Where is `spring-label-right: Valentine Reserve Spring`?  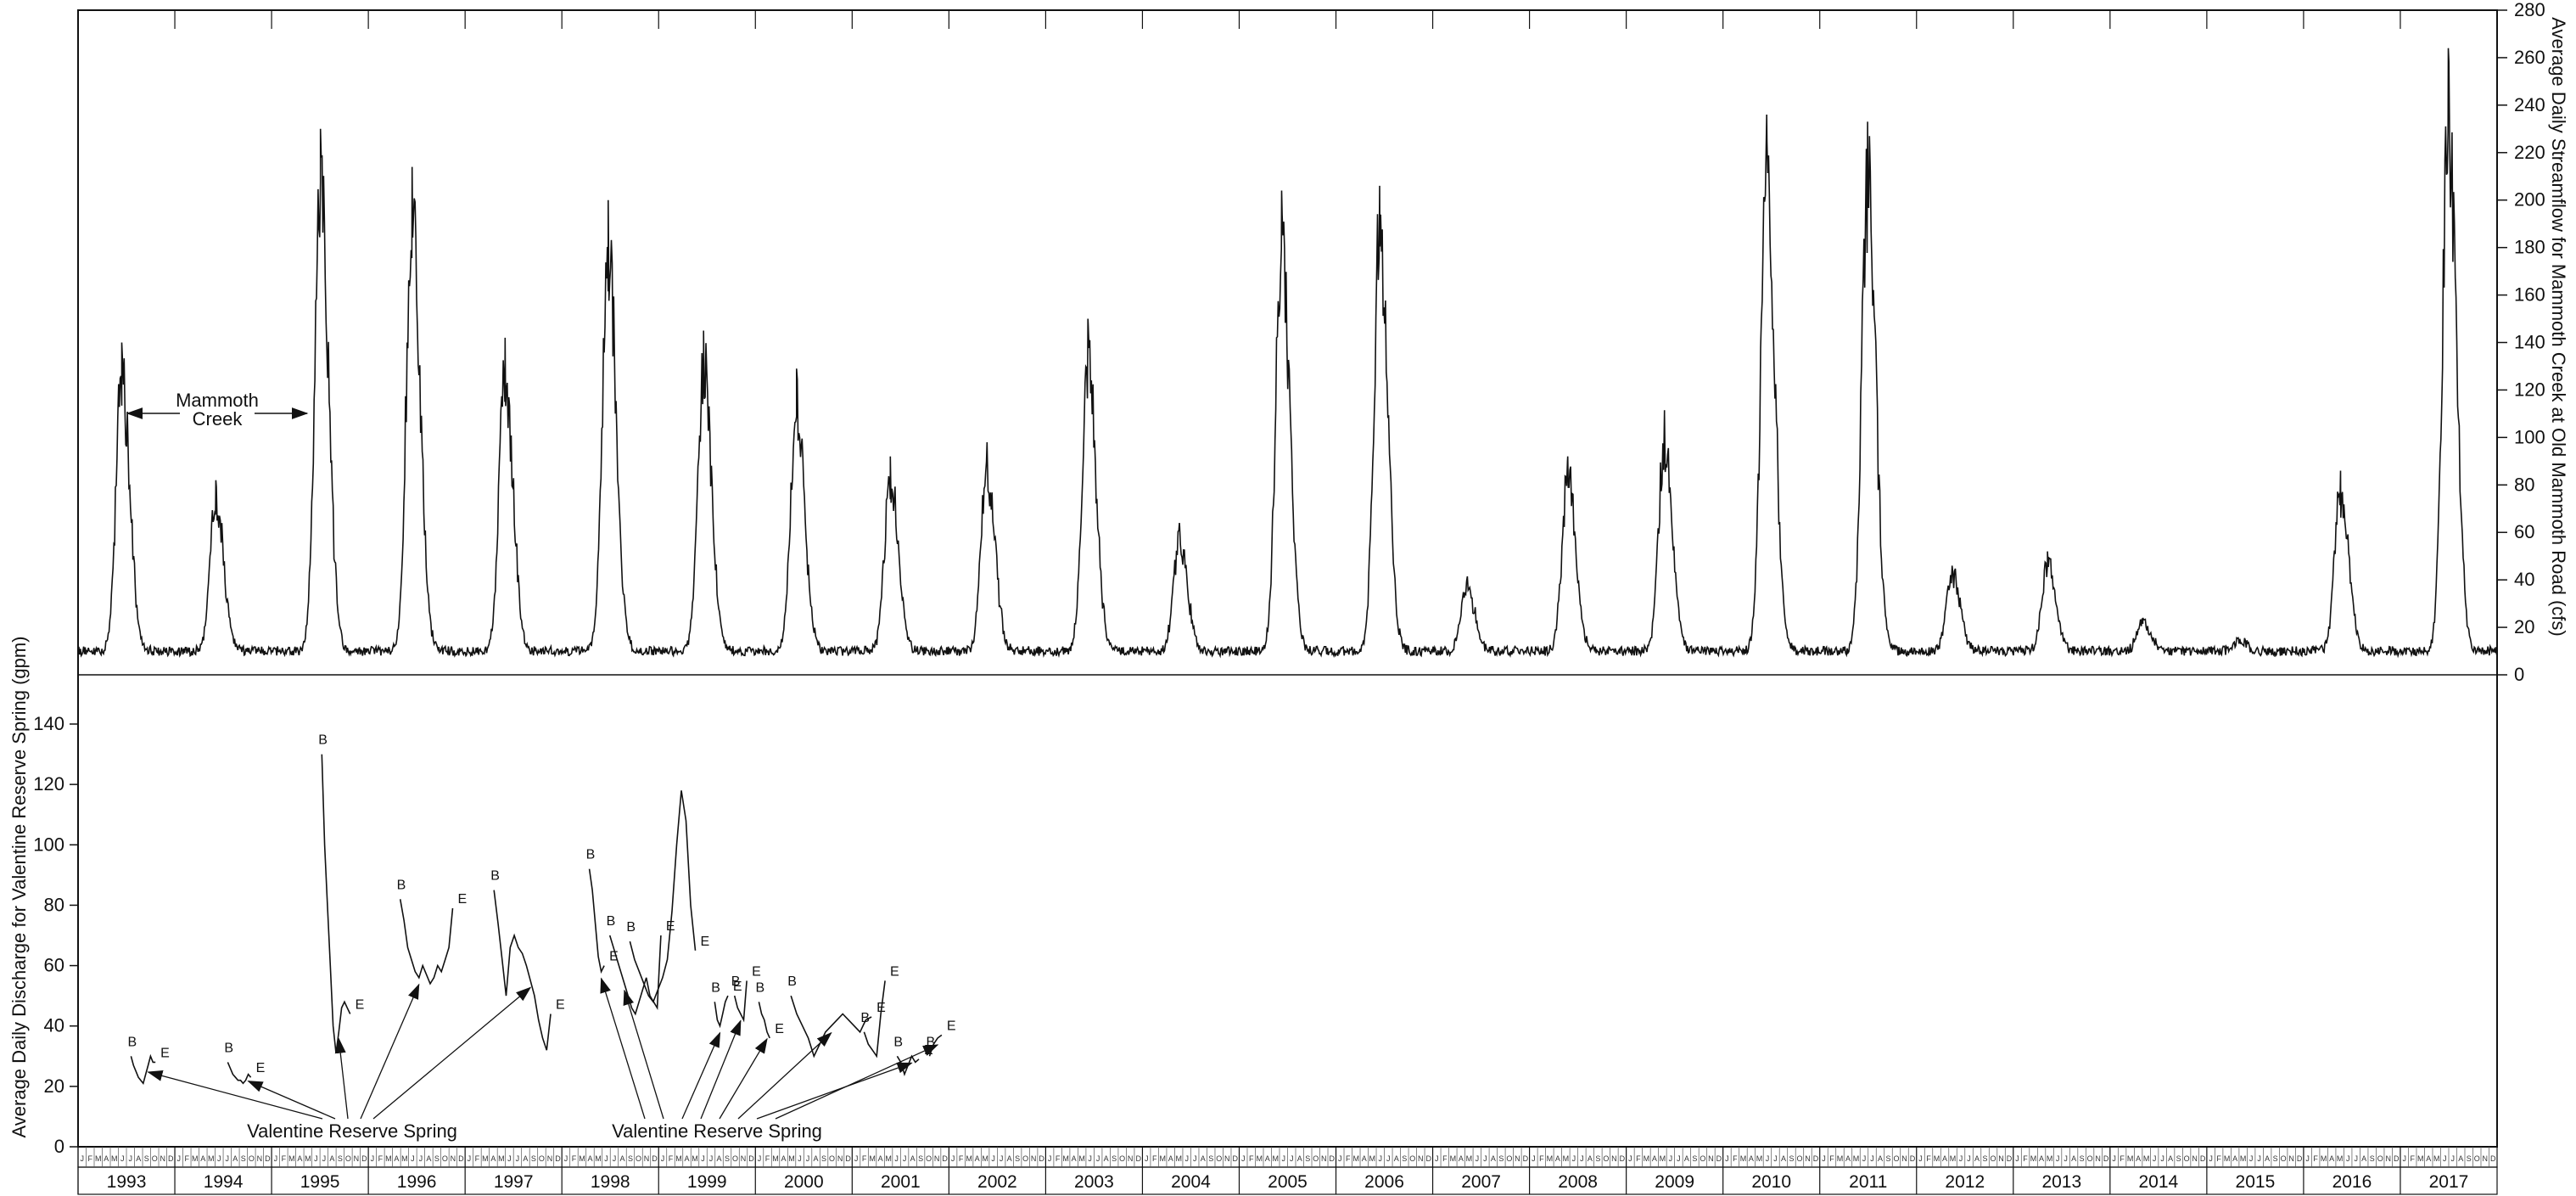
spring-label-right: Valentine Reserve Spring is located at coordinates (717, 1131).